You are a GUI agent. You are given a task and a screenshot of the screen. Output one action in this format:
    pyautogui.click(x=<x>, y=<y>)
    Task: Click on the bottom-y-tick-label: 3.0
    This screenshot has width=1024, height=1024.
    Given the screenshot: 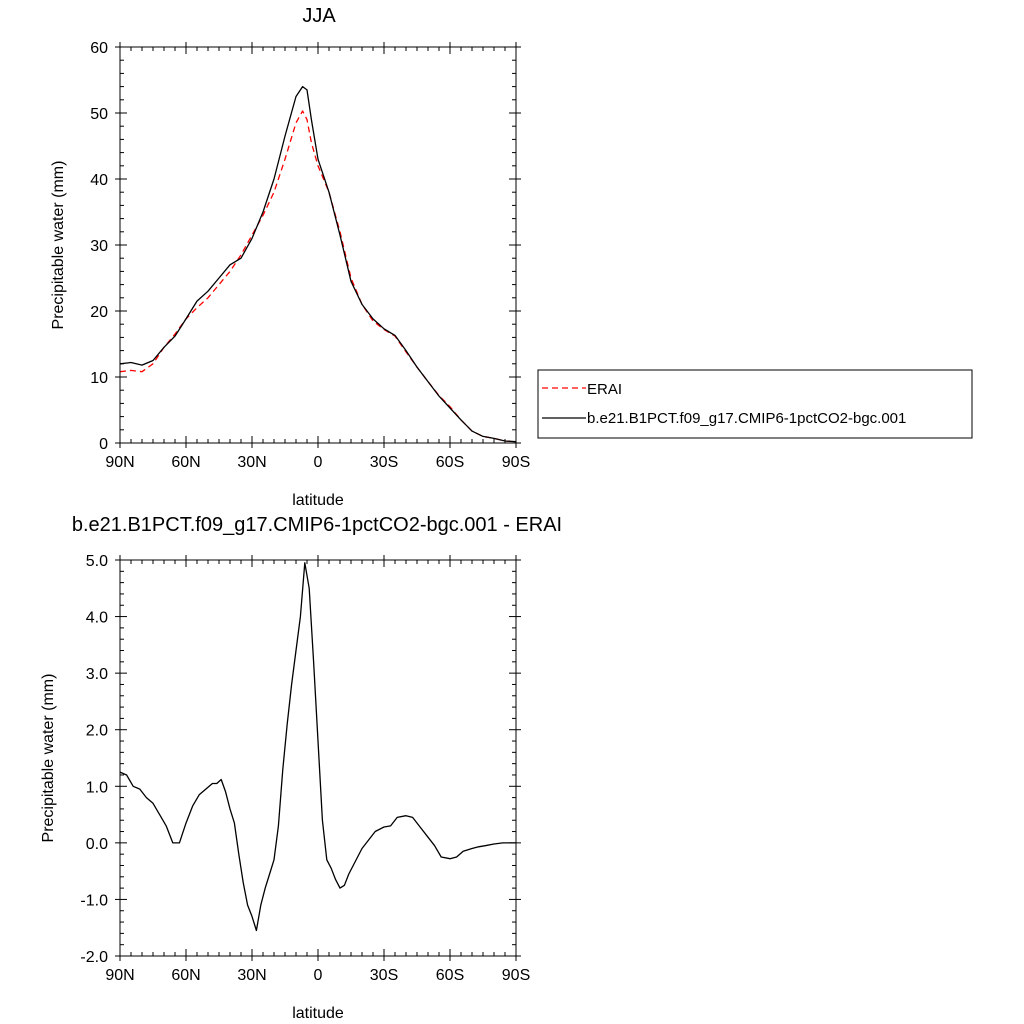 What is the action you would take?
    pyautogui.click(x=97, y=674)
    